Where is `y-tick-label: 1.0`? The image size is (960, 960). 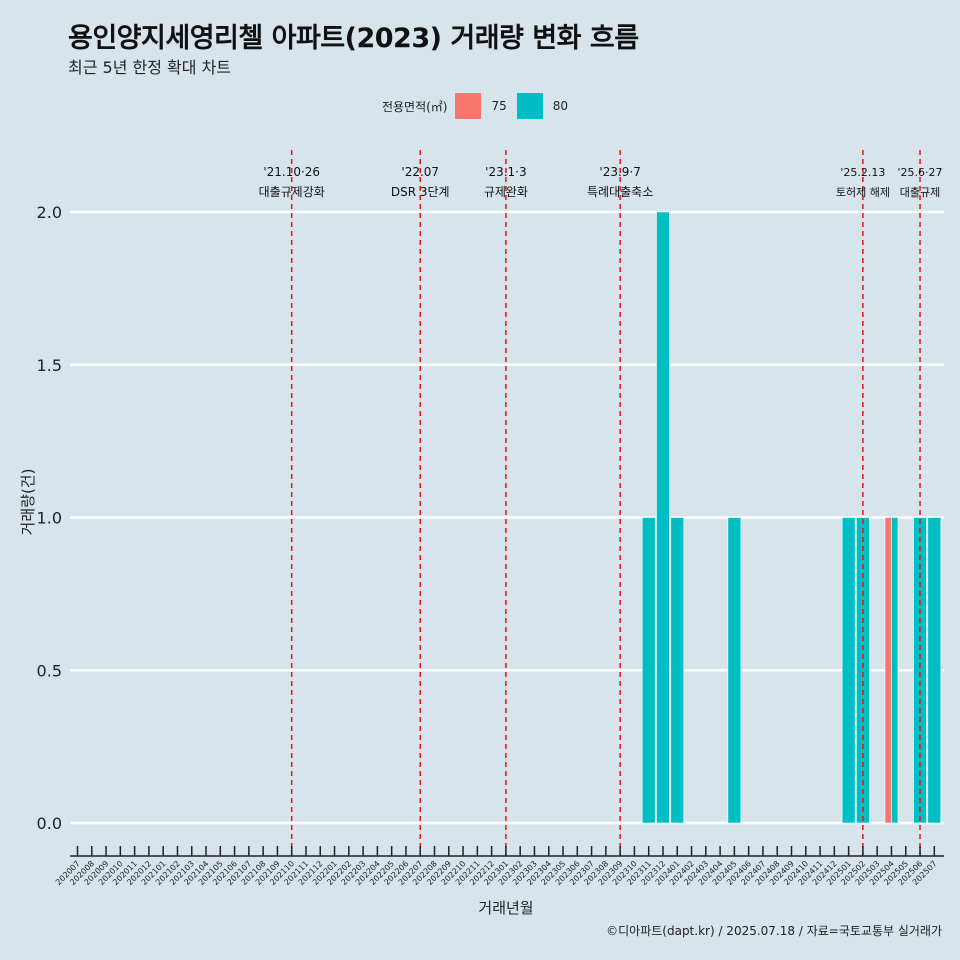 y-tick-label: 1.0 is located at coordinates (49, 518).